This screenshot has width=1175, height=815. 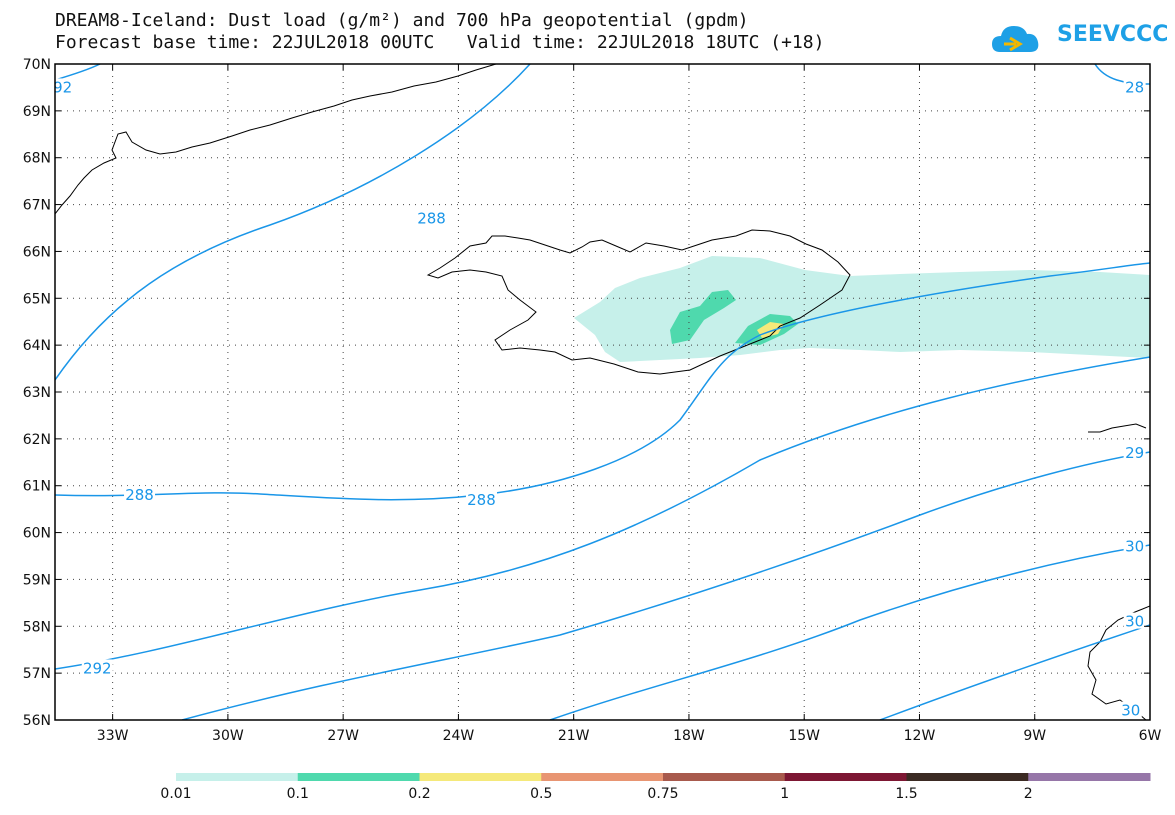 I want to click on lon-label: 33W, so click(x=113, y=736).